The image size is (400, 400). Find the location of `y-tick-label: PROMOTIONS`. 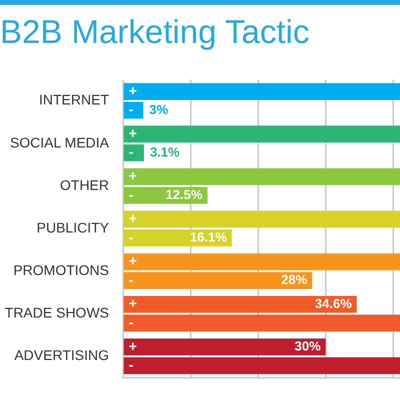

y-tick-label: PROMOTIONS is located at coordinates (61, 270).